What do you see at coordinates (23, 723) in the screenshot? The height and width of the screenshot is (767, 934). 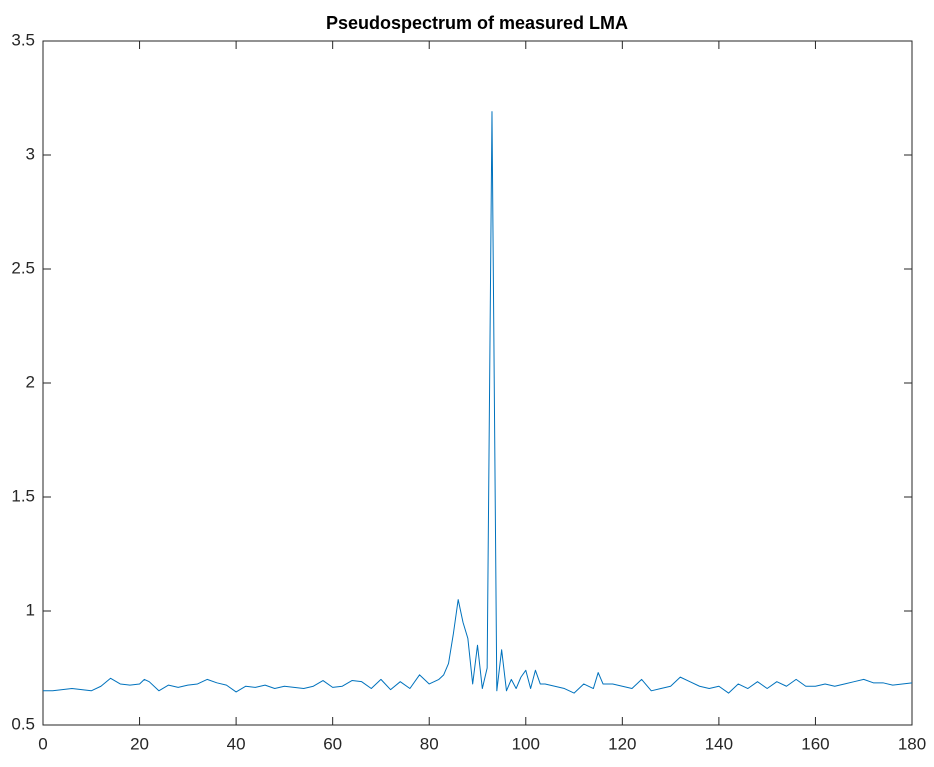 I see `y-tick-label: 0.5` at bounding box center [23, 723].